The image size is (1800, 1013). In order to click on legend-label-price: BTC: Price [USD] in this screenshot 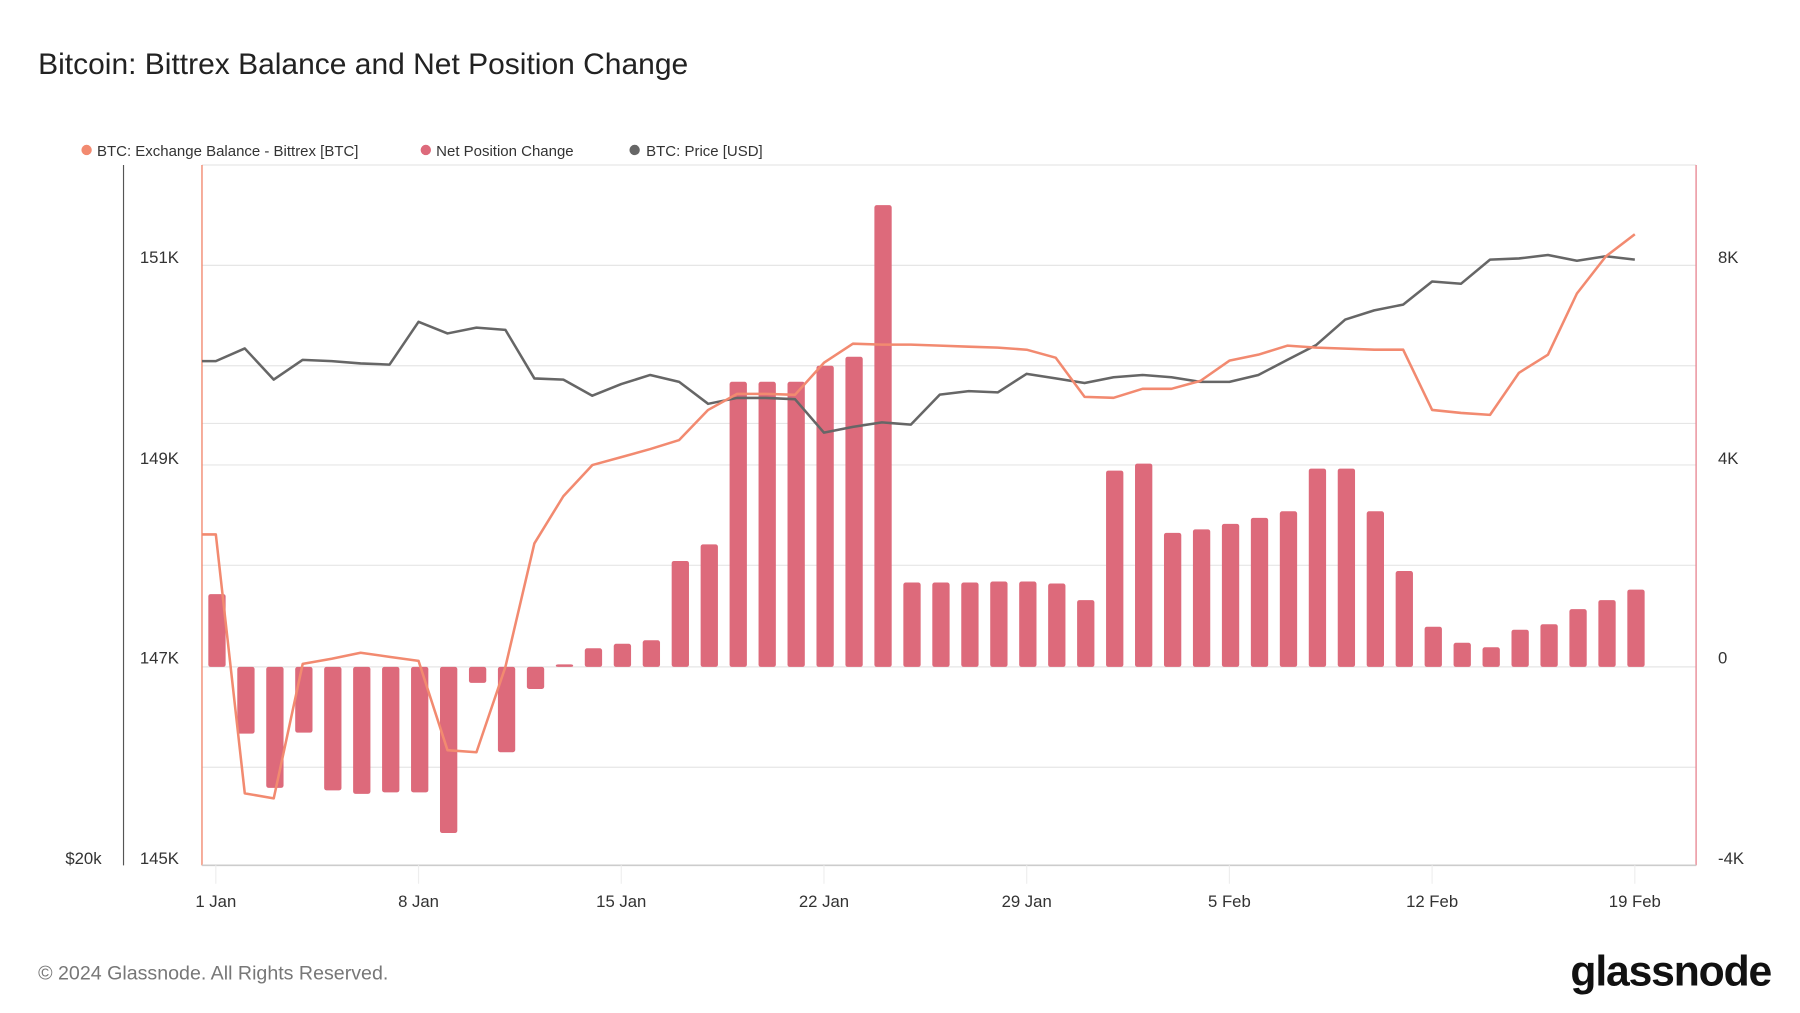, I will do `click(704, 151)`.